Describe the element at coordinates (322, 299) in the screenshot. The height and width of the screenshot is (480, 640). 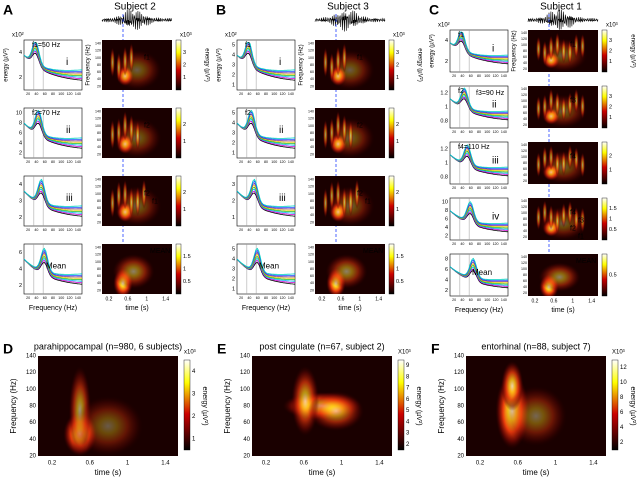
I see `time-tick: 0.2` at that location.